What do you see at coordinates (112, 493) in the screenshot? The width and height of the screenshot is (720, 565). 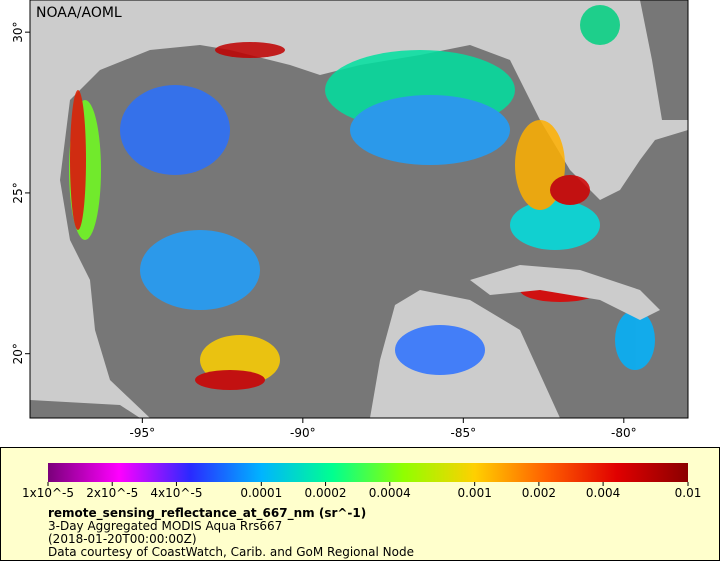 I see `colorbar-tick-label: 2x10^-5` at bounding box center [112, 493].